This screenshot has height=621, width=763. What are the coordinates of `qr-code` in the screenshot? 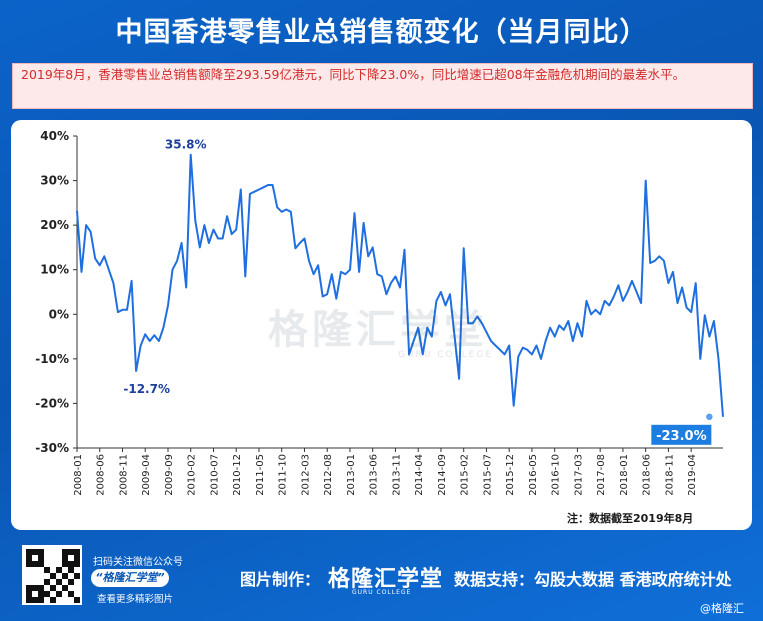 It's located at (52, 575).